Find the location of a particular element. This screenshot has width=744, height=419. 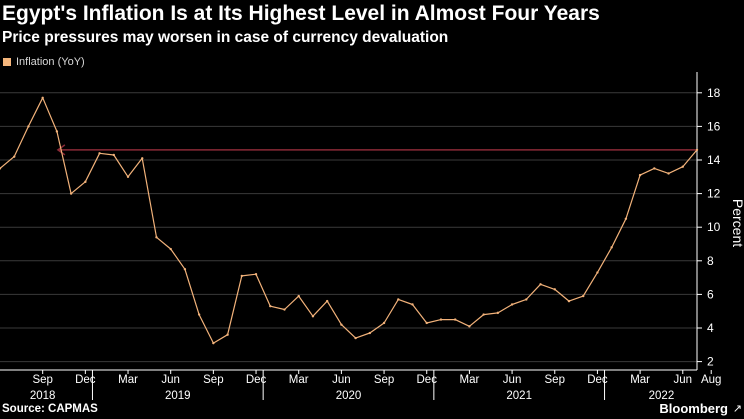

y-tick-label: 14 is located at coordinates (714, 160).